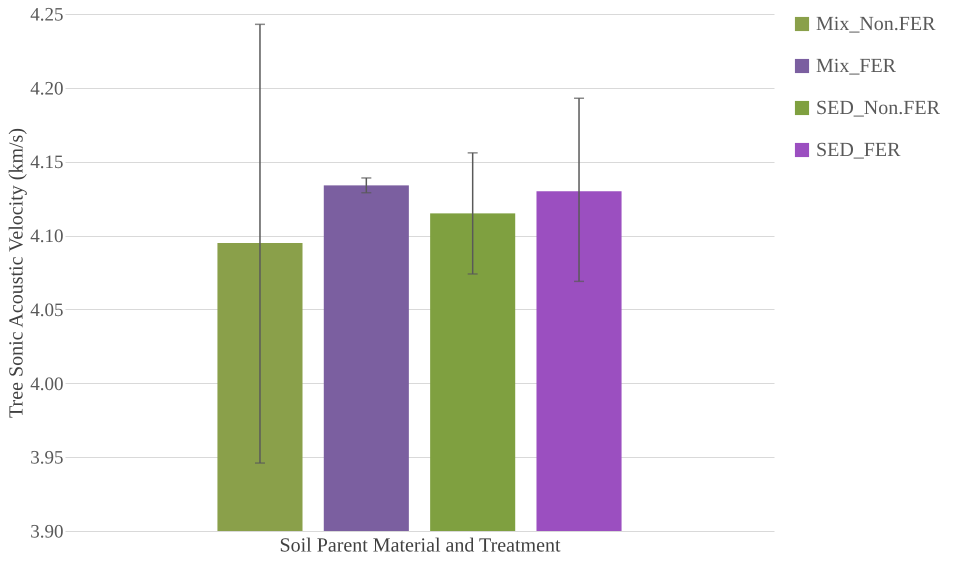  What do you see at coordinates (856, 66) in the screenshot?
I see `legend-label: Mix_FER` at bounding box center [856, 66].